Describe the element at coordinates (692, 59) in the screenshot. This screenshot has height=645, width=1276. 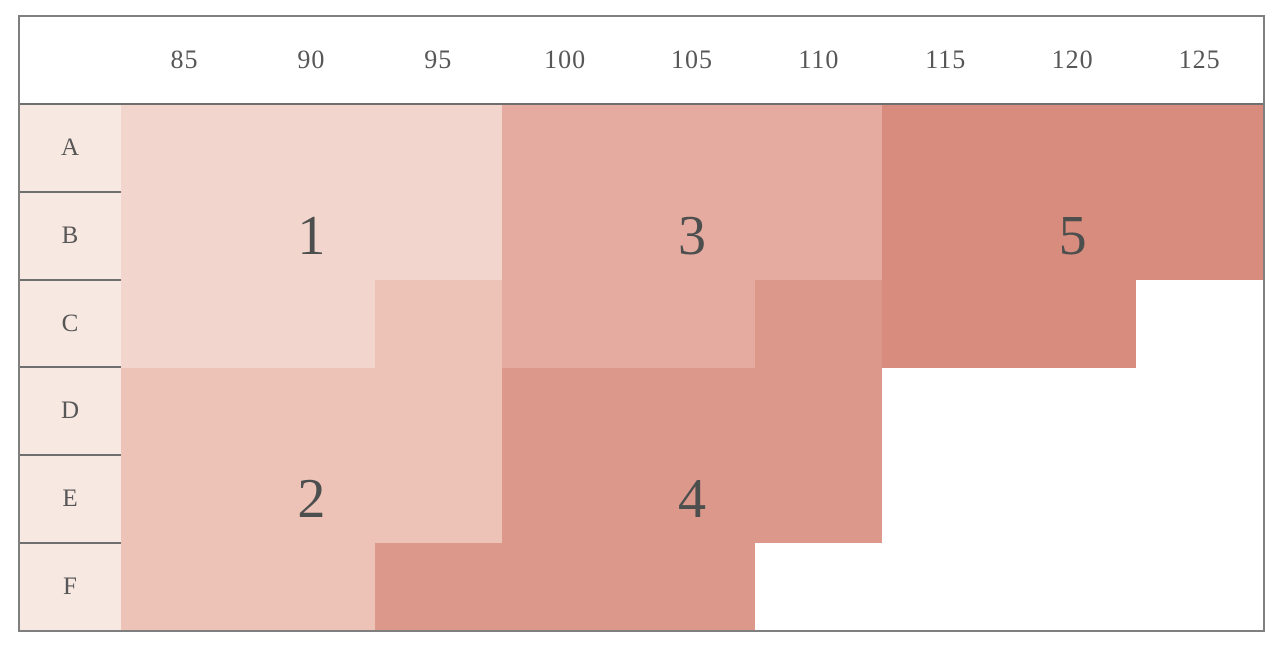
I see `column-label-105: 105` at that location.